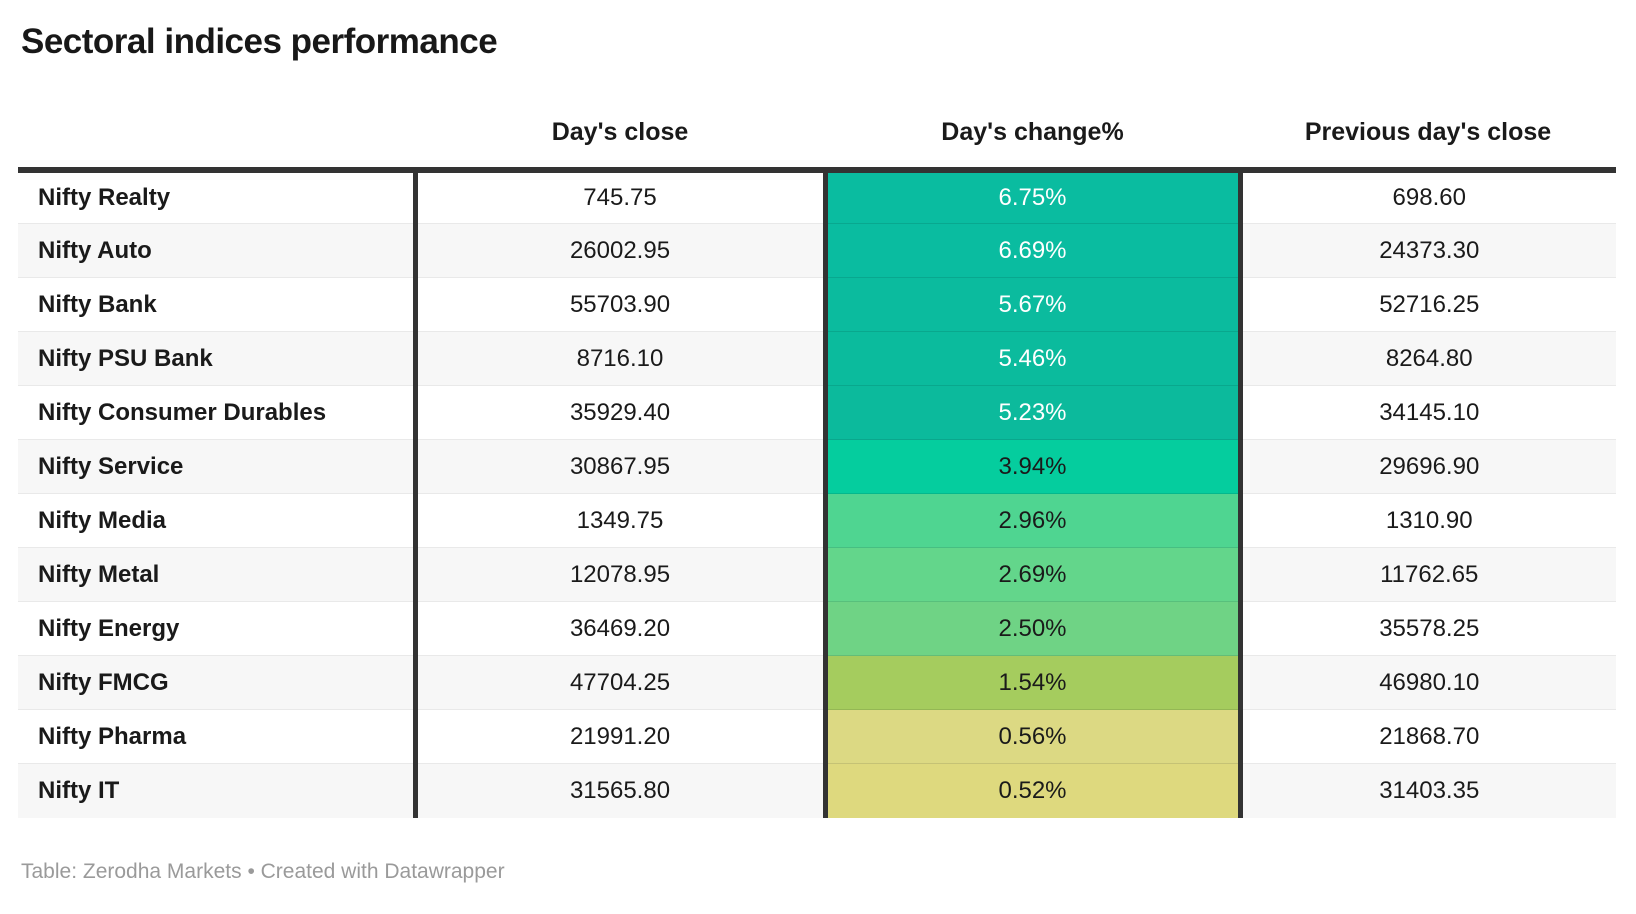 This screenshot has height=914, width=1636. What do you see at coordinates (1032, 118) in the screenshot?
I see `column-header-days-change: Day's change%` at bounding box center [1032, 118].